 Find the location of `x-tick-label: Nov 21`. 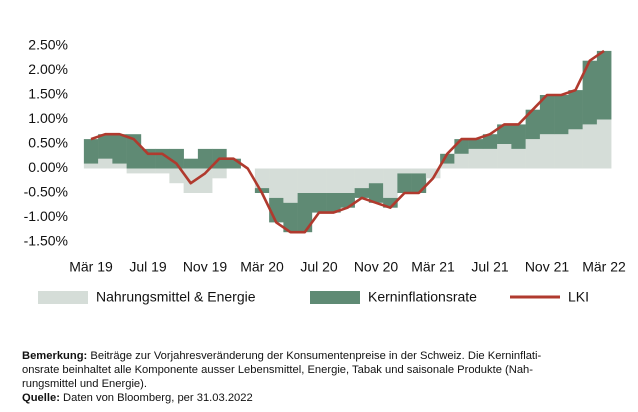

x-tick-label: Nov 21 is located at coordinates (547, 267).